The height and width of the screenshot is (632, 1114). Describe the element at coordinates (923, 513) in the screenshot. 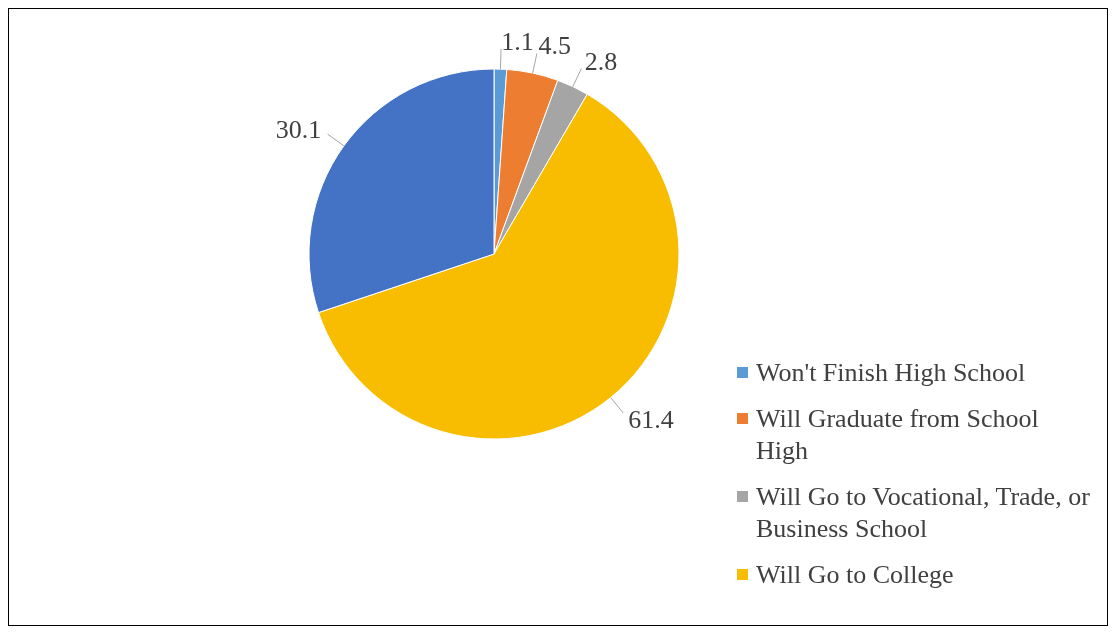

I see `legend-label: Will Go to Vocational, Trade, or Business School` at that location.